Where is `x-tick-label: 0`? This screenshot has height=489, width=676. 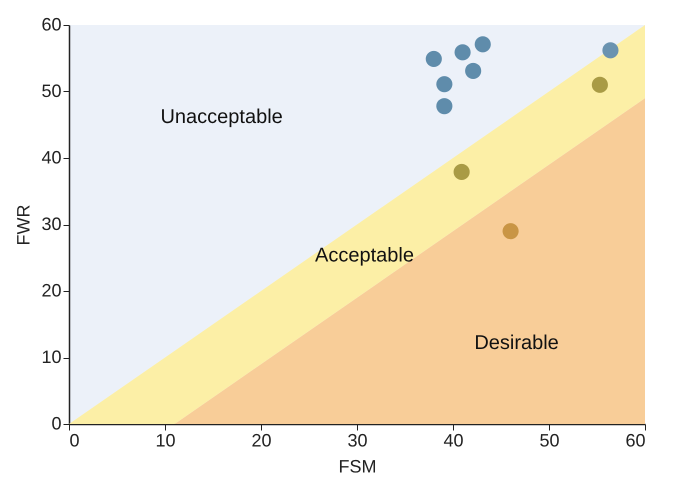 x-tick-label: 0 is located at coordinates (75, 440).